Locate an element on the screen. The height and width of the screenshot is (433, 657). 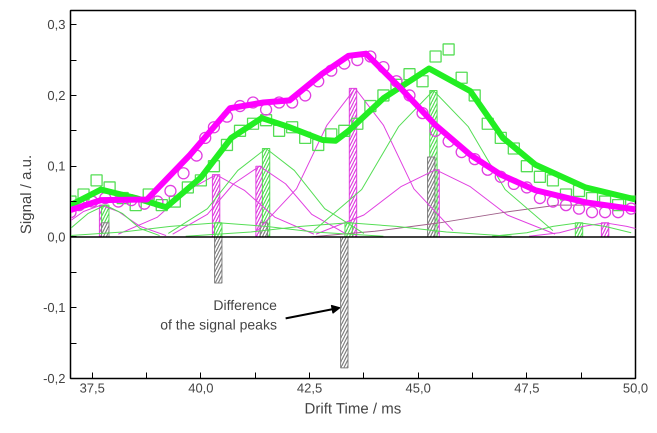
x-axis-title: Drift Time / ms is located at coordinates (353, 409).